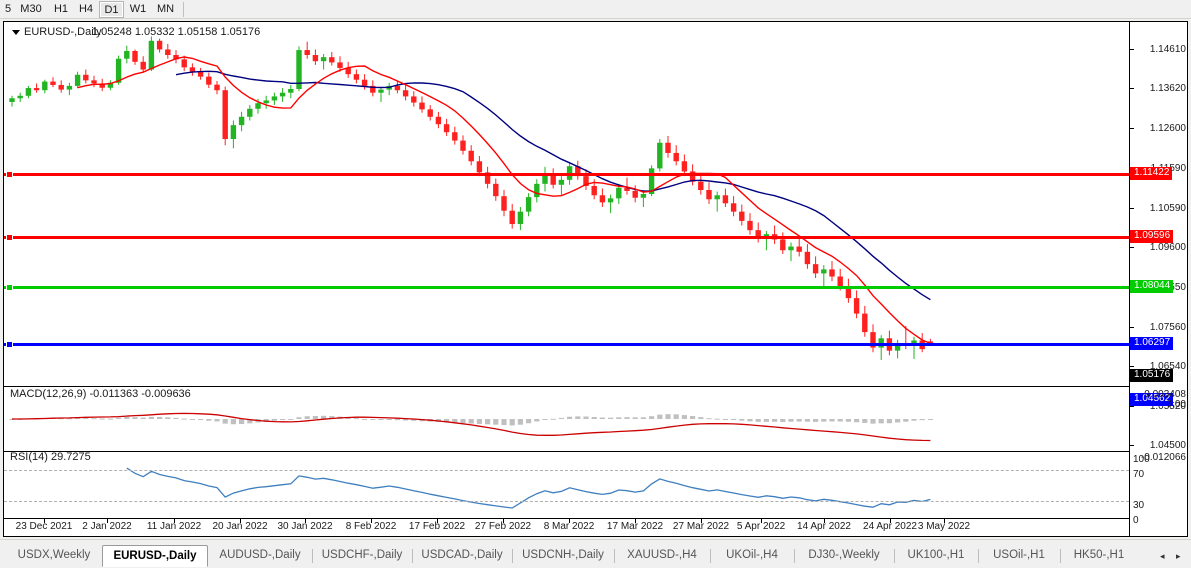 The width and height of the screenshot is (1191, 568). What do you see at coordinates (1178, 556) in the screenshot?
I see `tab-scroll-right-arrow: ▸` at bounding box center [1178, 556].